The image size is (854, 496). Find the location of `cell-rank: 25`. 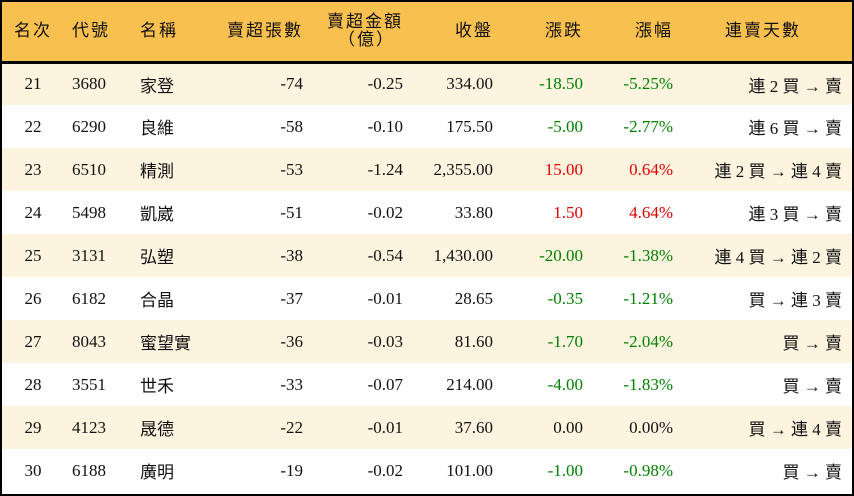

cell-rank: 25 is located at coordinates (33, 255).